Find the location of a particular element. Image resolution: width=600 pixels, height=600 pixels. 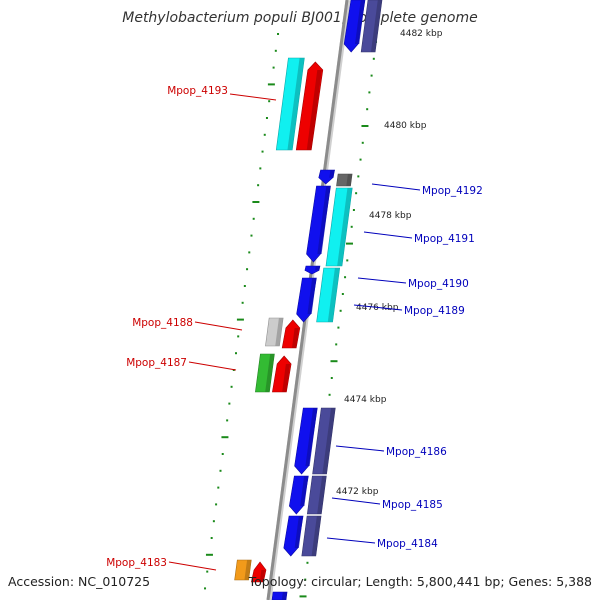

gene-mpop-4191-cyan is located at coordinates (339, 227).